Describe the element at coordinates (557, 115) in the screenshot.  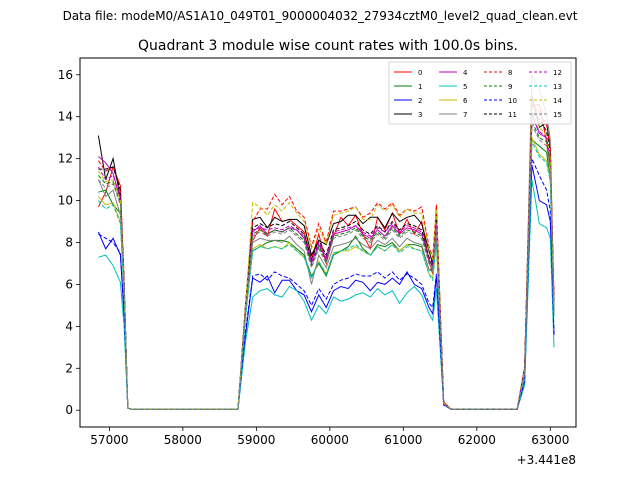
I see `legend-label-15: 15` at that location.